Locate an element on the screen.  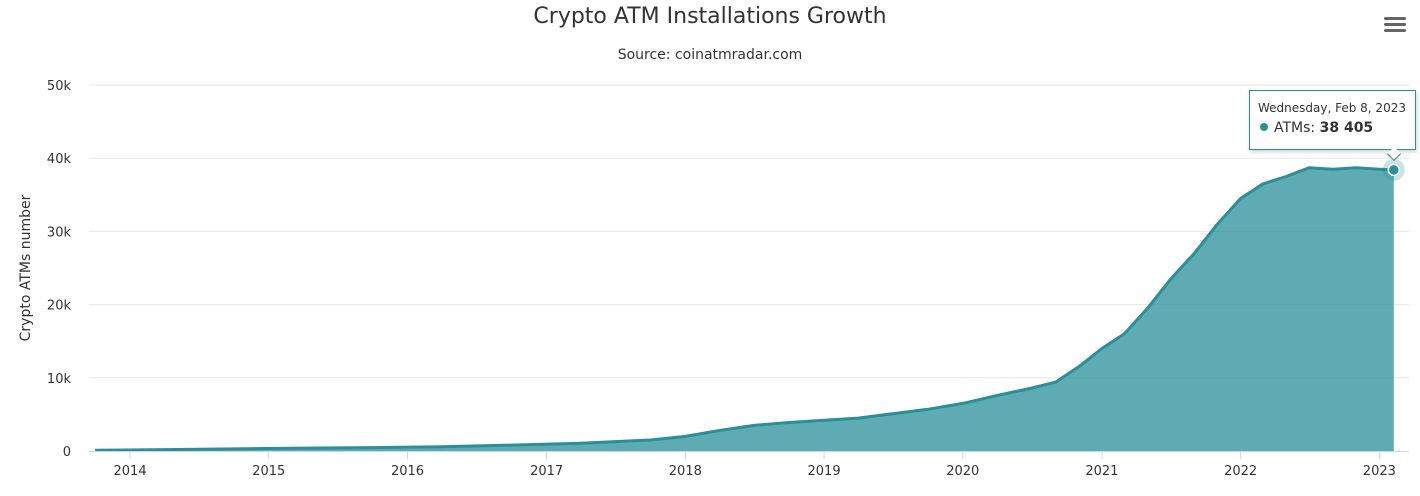
x-axis: 2014 2015 2016 2017 2018 2019 2020 2021 2022 2023 is located at coordinates (749, 465).